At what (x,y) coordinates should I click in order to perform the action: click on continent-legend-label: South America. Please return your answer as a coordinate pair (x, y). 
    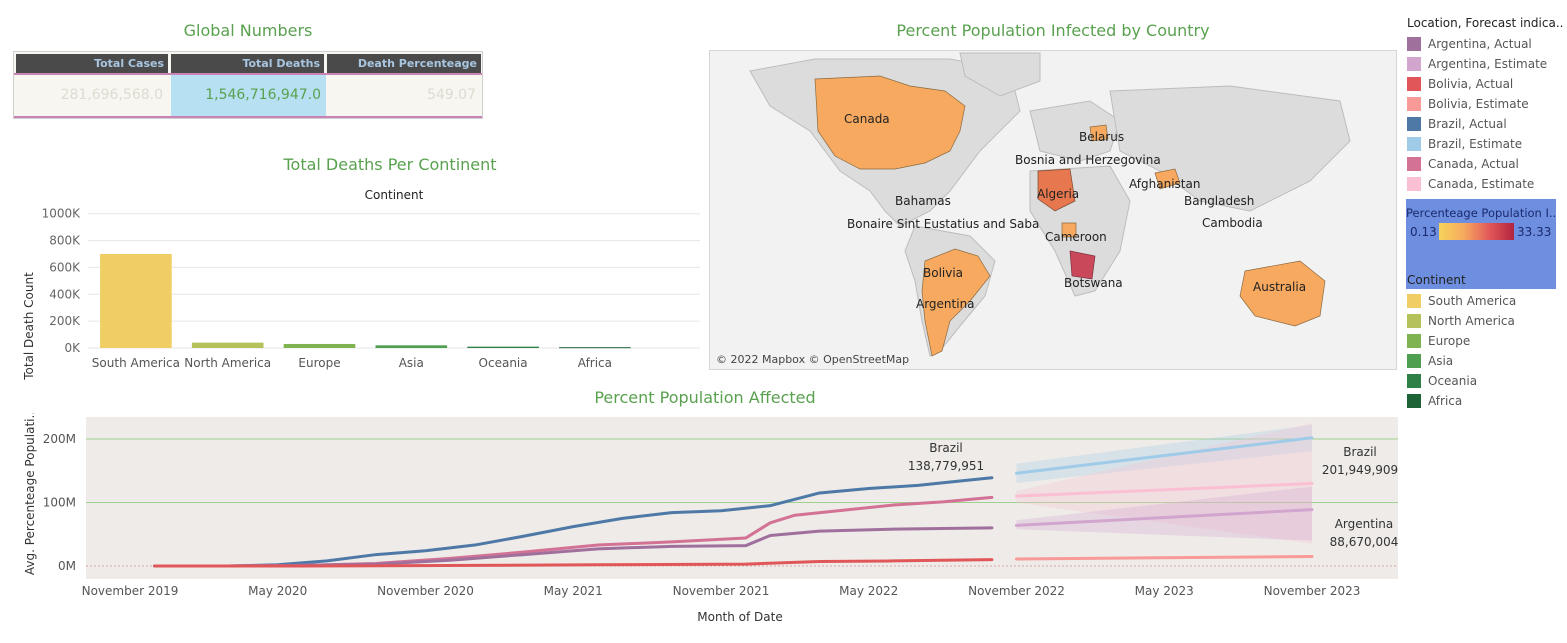
    Looking at the image, I should click on (1472, 301).